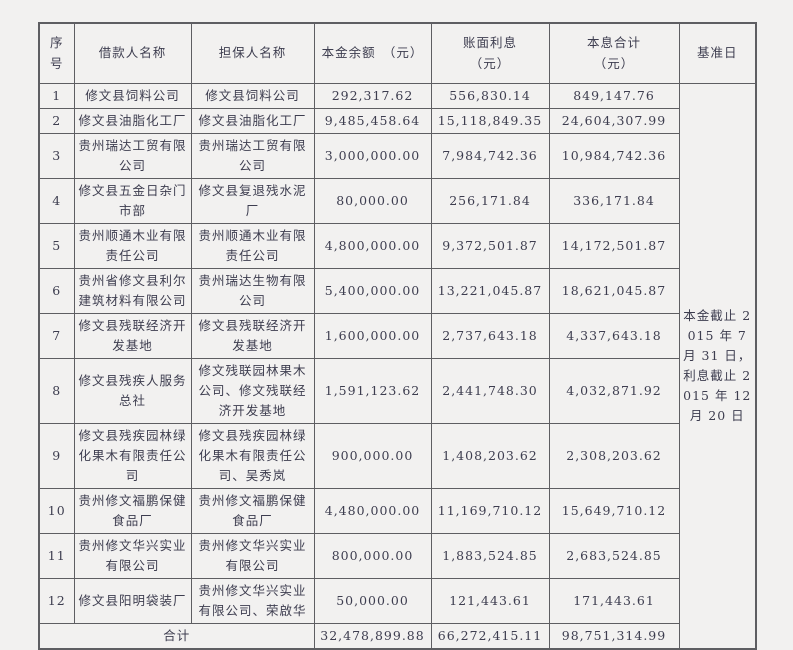  Describe the element at coordinates (56, 455) in the screenshot. I see `cell-no: 9` at that location.